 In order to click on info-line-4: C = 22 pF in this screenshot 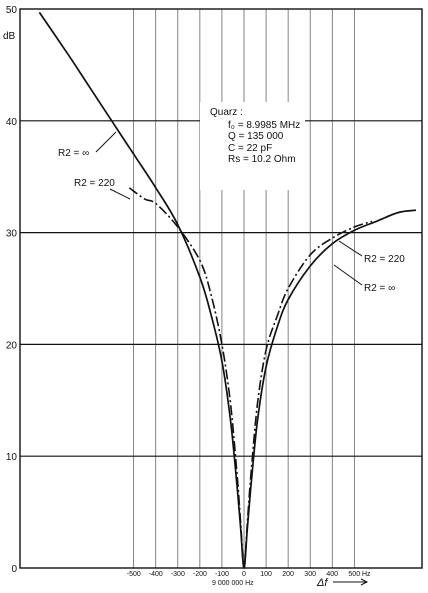, I will do `click(250, 148)`.